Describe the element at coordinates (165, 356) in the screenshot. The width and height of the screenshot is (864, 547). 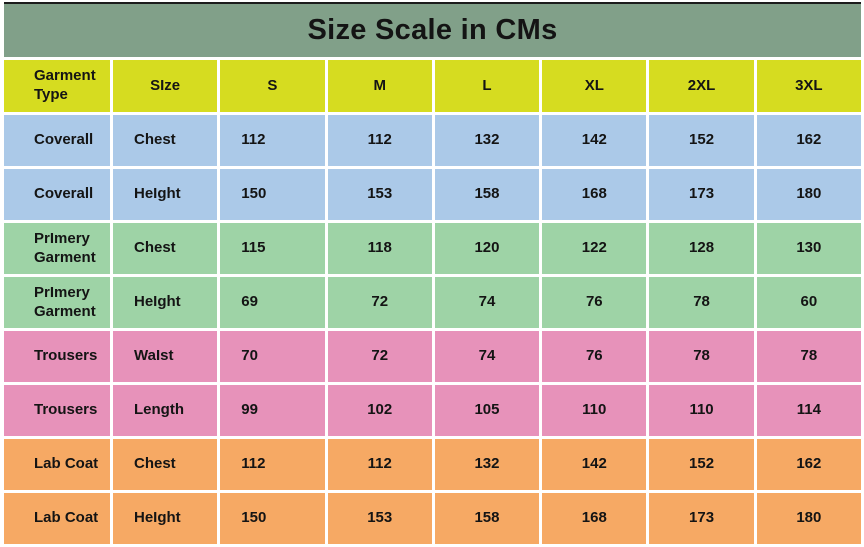
I see `measure-cell: WaIst` at that location.